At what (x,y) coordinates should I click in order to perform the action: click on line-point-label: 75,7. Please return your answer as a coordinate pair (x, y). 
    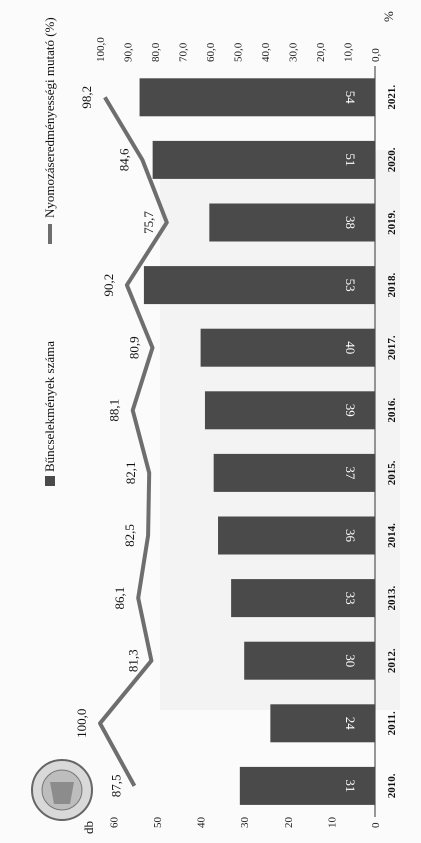
    Looking at the image, I should click on (148, 222).